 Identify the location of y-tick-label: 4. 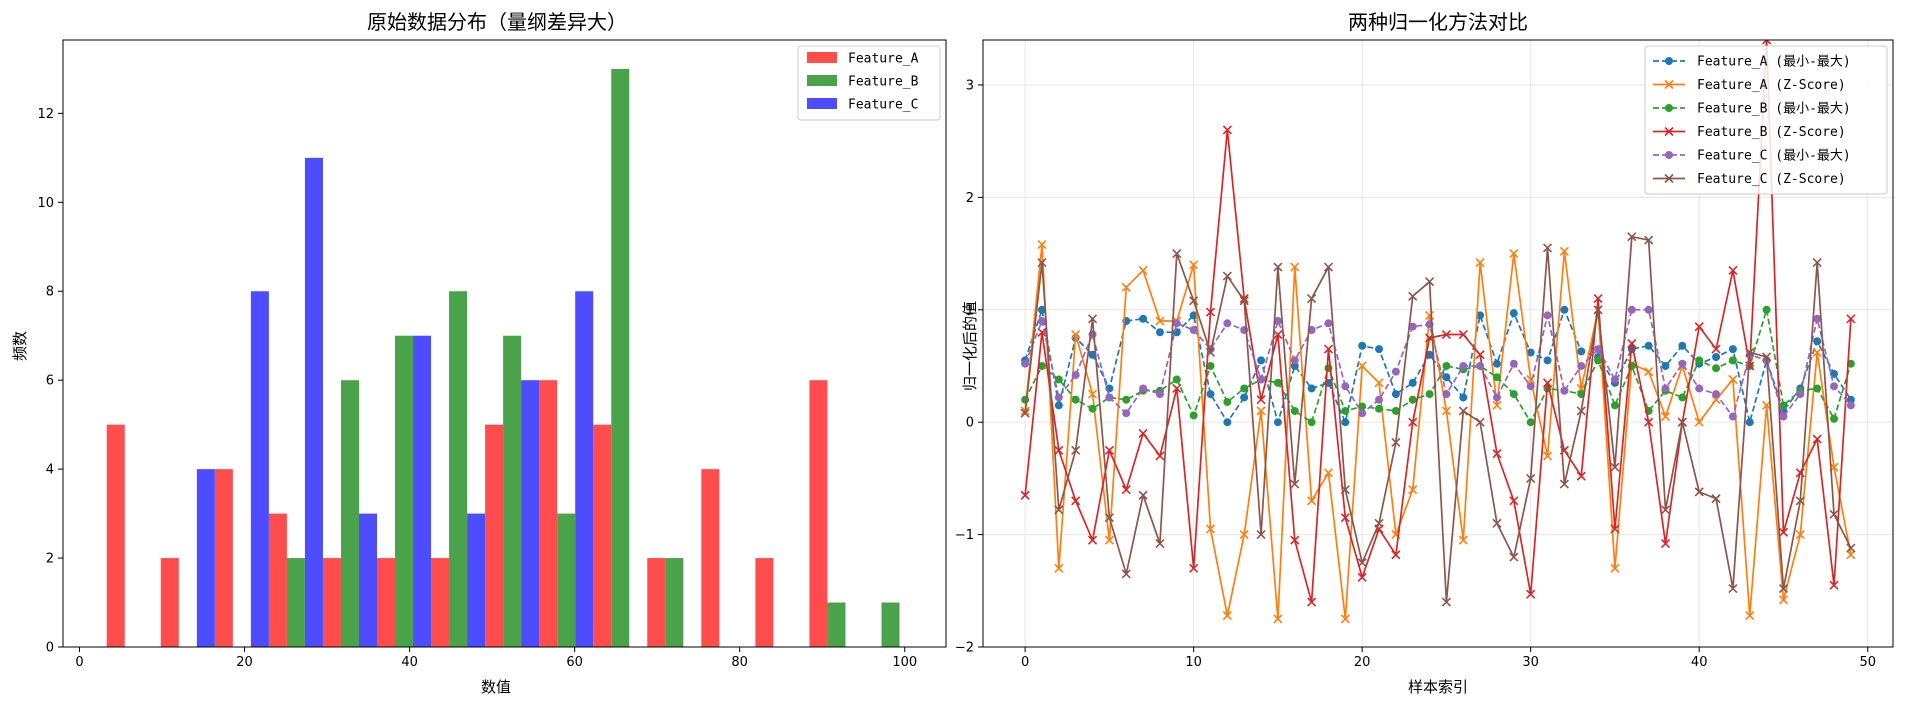
(50, 470).